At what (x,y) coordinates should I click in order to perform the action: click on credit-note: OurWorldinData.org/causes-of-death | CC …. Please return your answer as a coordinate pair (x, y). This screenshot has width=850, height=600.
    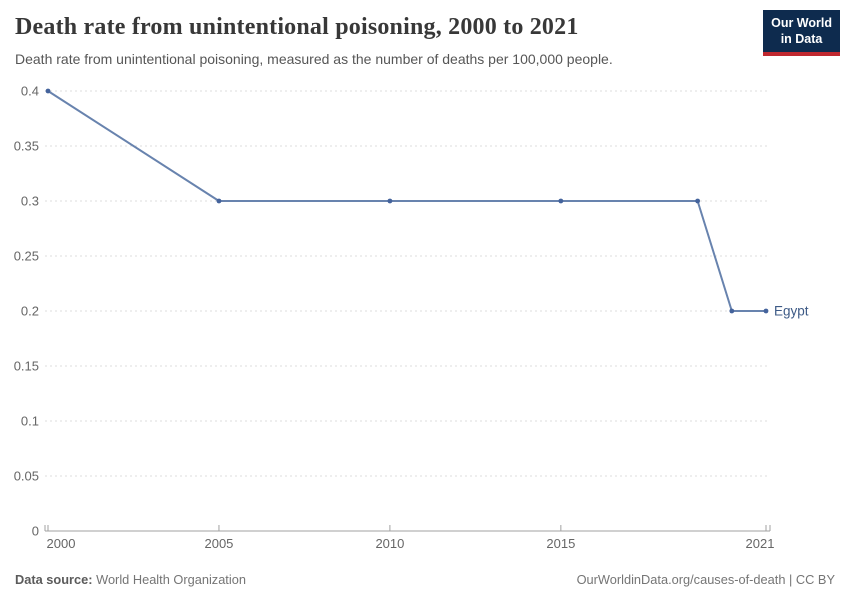
    Looking at the image, I should click on (705, 579).